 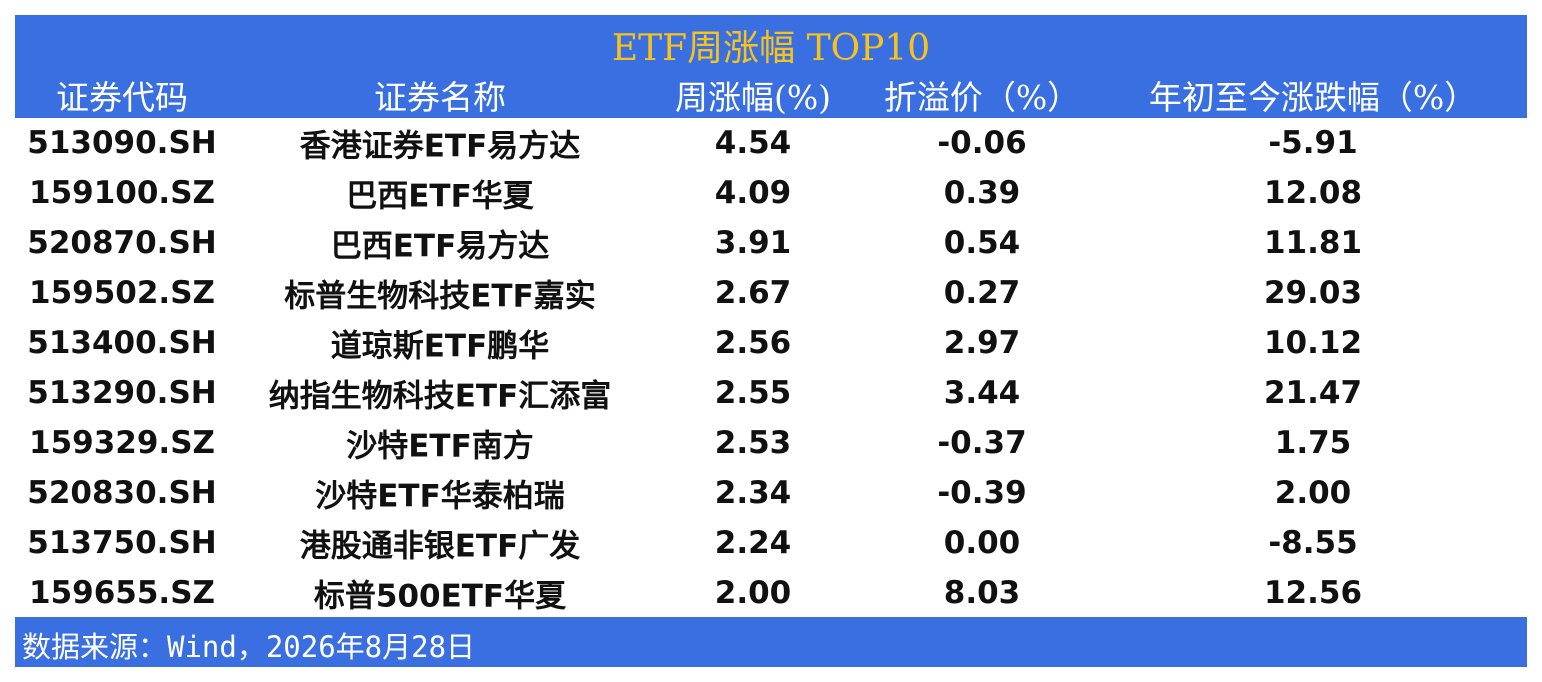 I want to click on table-cell: 2.97, so click(x=982, y=343).